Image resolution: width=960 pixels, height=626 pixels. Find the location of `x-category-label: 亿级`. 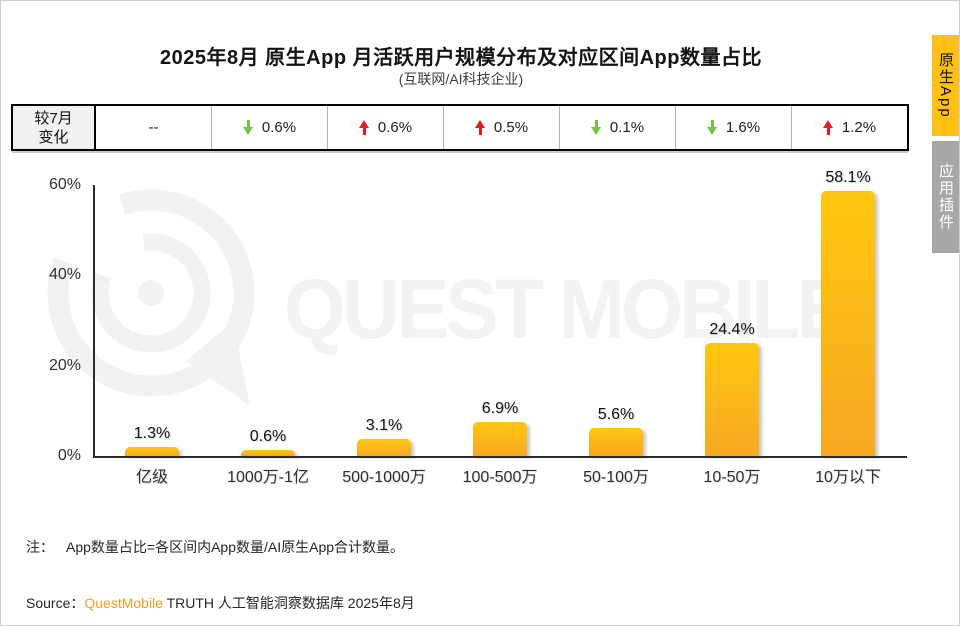

x-category-label: 亿级 is located at coordinates (151, 477).